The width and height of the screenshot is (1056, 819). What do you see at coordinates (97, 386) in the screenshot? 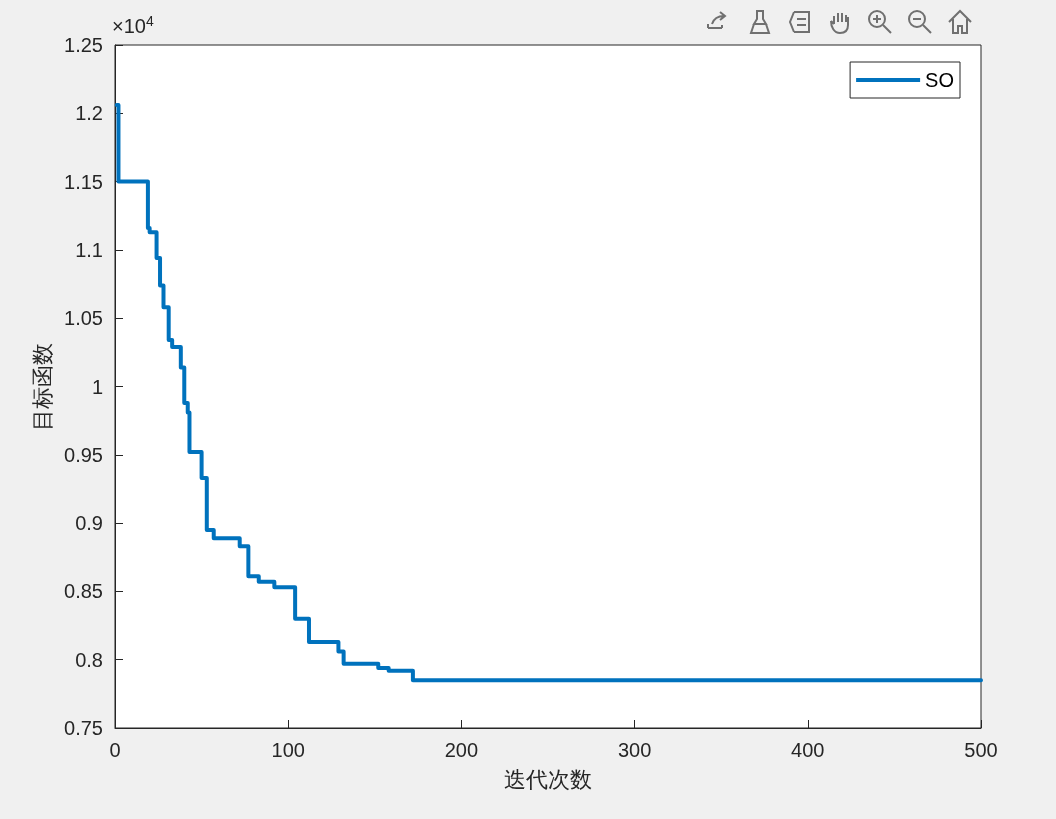
I see `y-tick-label: 1` at bounding box center [97, 386].